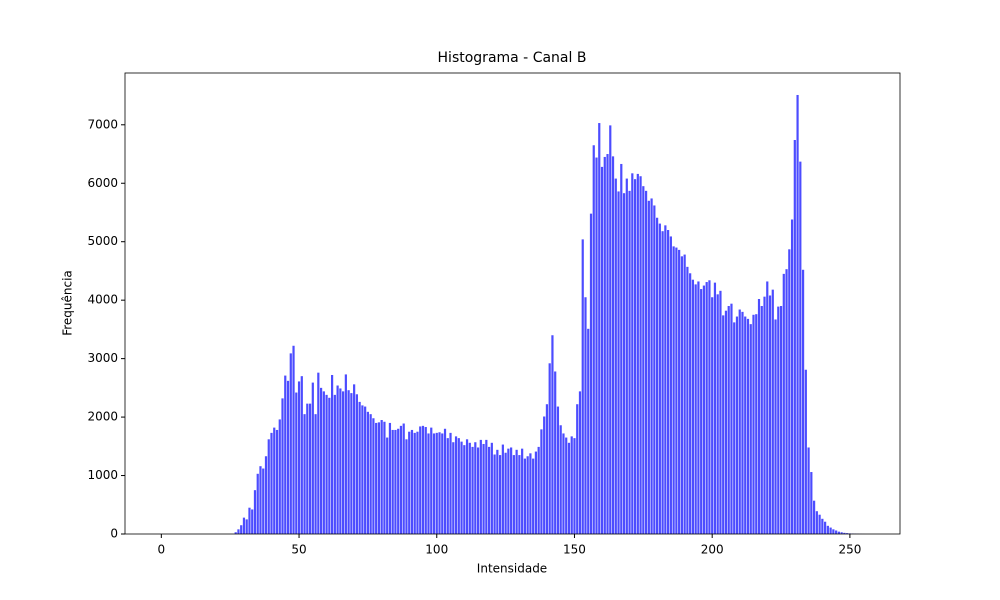 The image size is (1000, 600). Describe the element at coordinates (68, 303) in the screenshot. I see `y-axis-label: Frequência` at that location.